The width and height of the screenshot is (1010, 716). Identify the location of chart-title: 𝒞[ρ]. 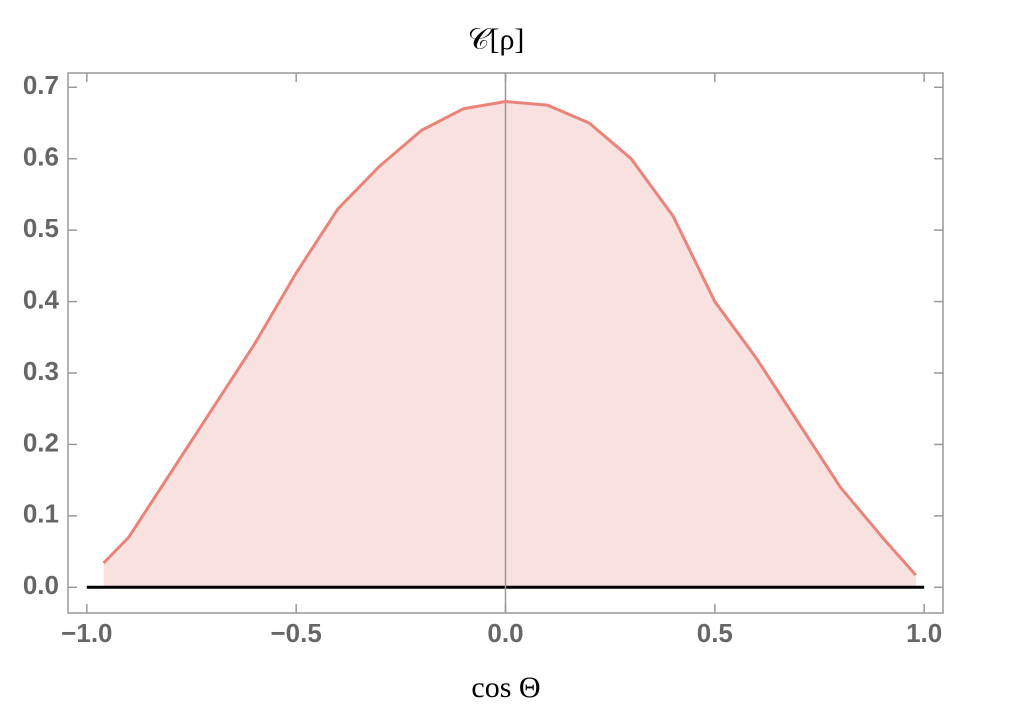
(496, 39).